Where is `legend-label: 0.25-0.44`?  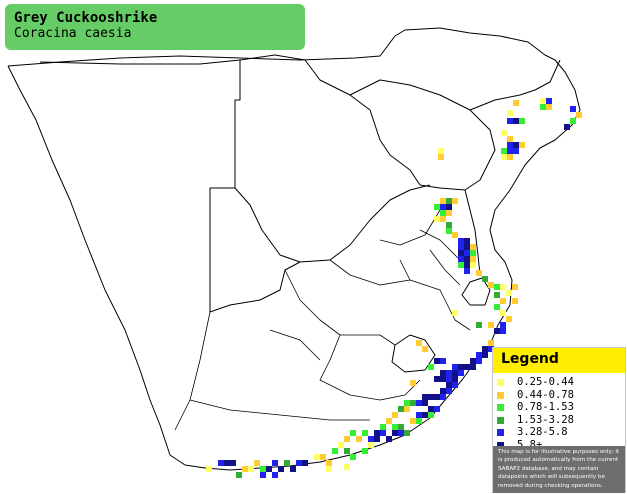 legend-label: 0.25-0.44 is located at coordinates (545, 382).